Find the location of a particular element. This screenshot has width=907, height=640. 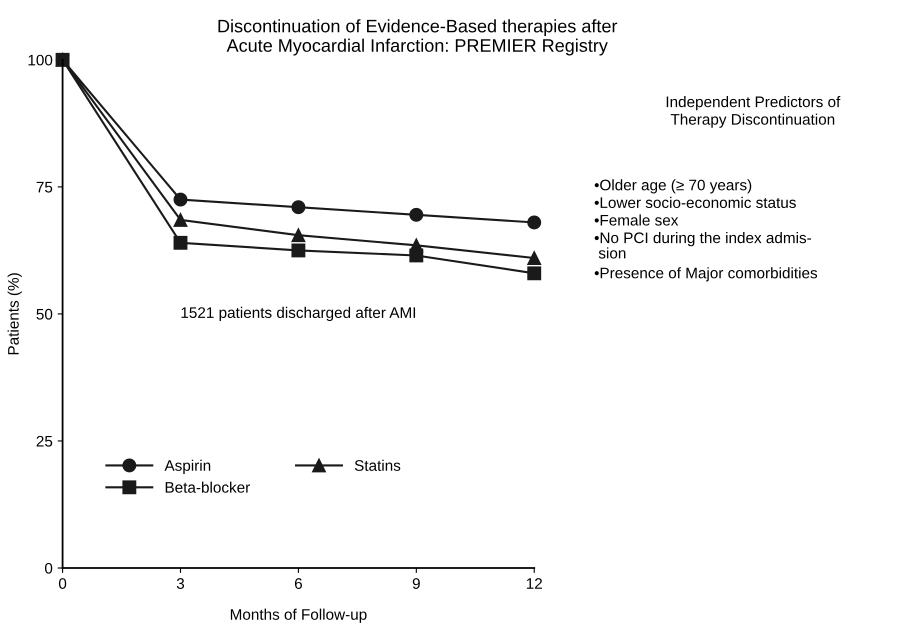

y-tick-label: 0 is located at coordinates (48, 568).